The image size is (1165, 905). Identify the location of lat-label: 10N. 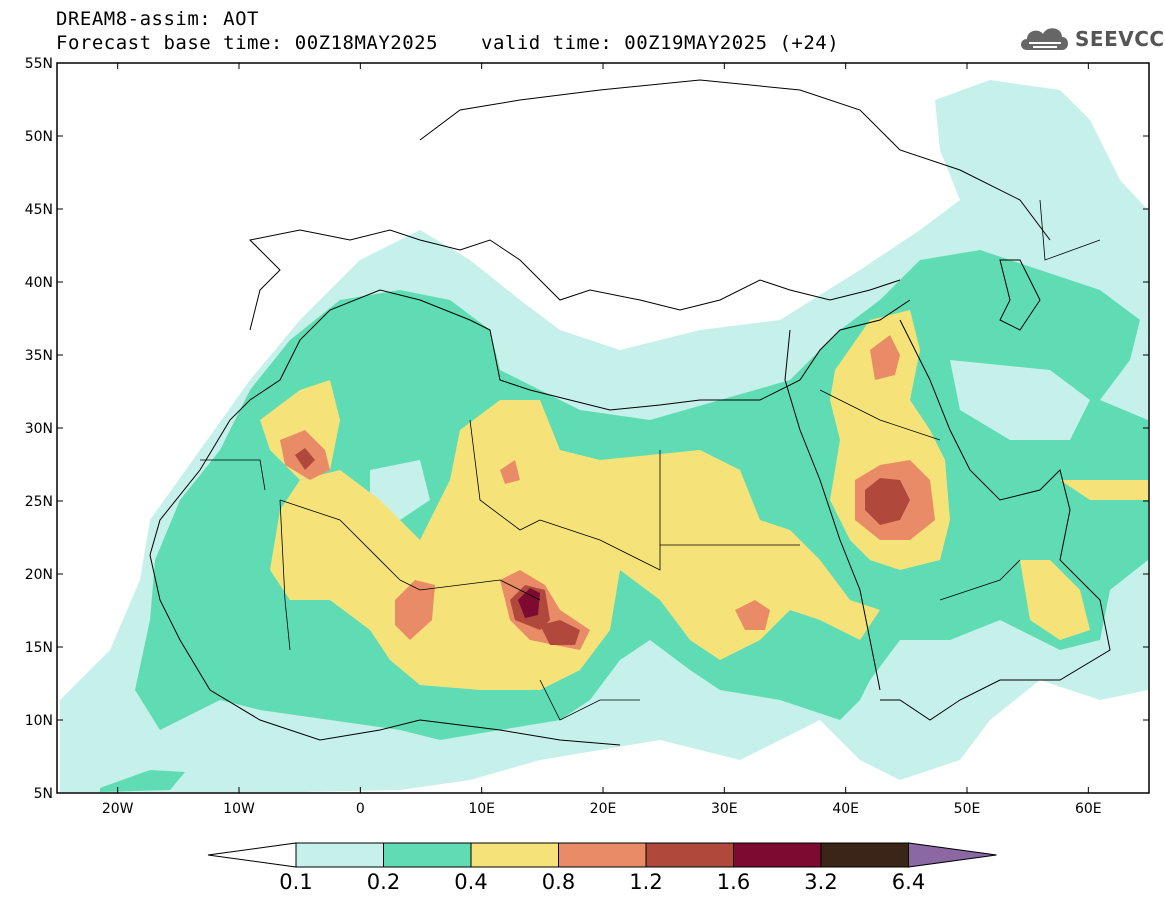
(39, 721).